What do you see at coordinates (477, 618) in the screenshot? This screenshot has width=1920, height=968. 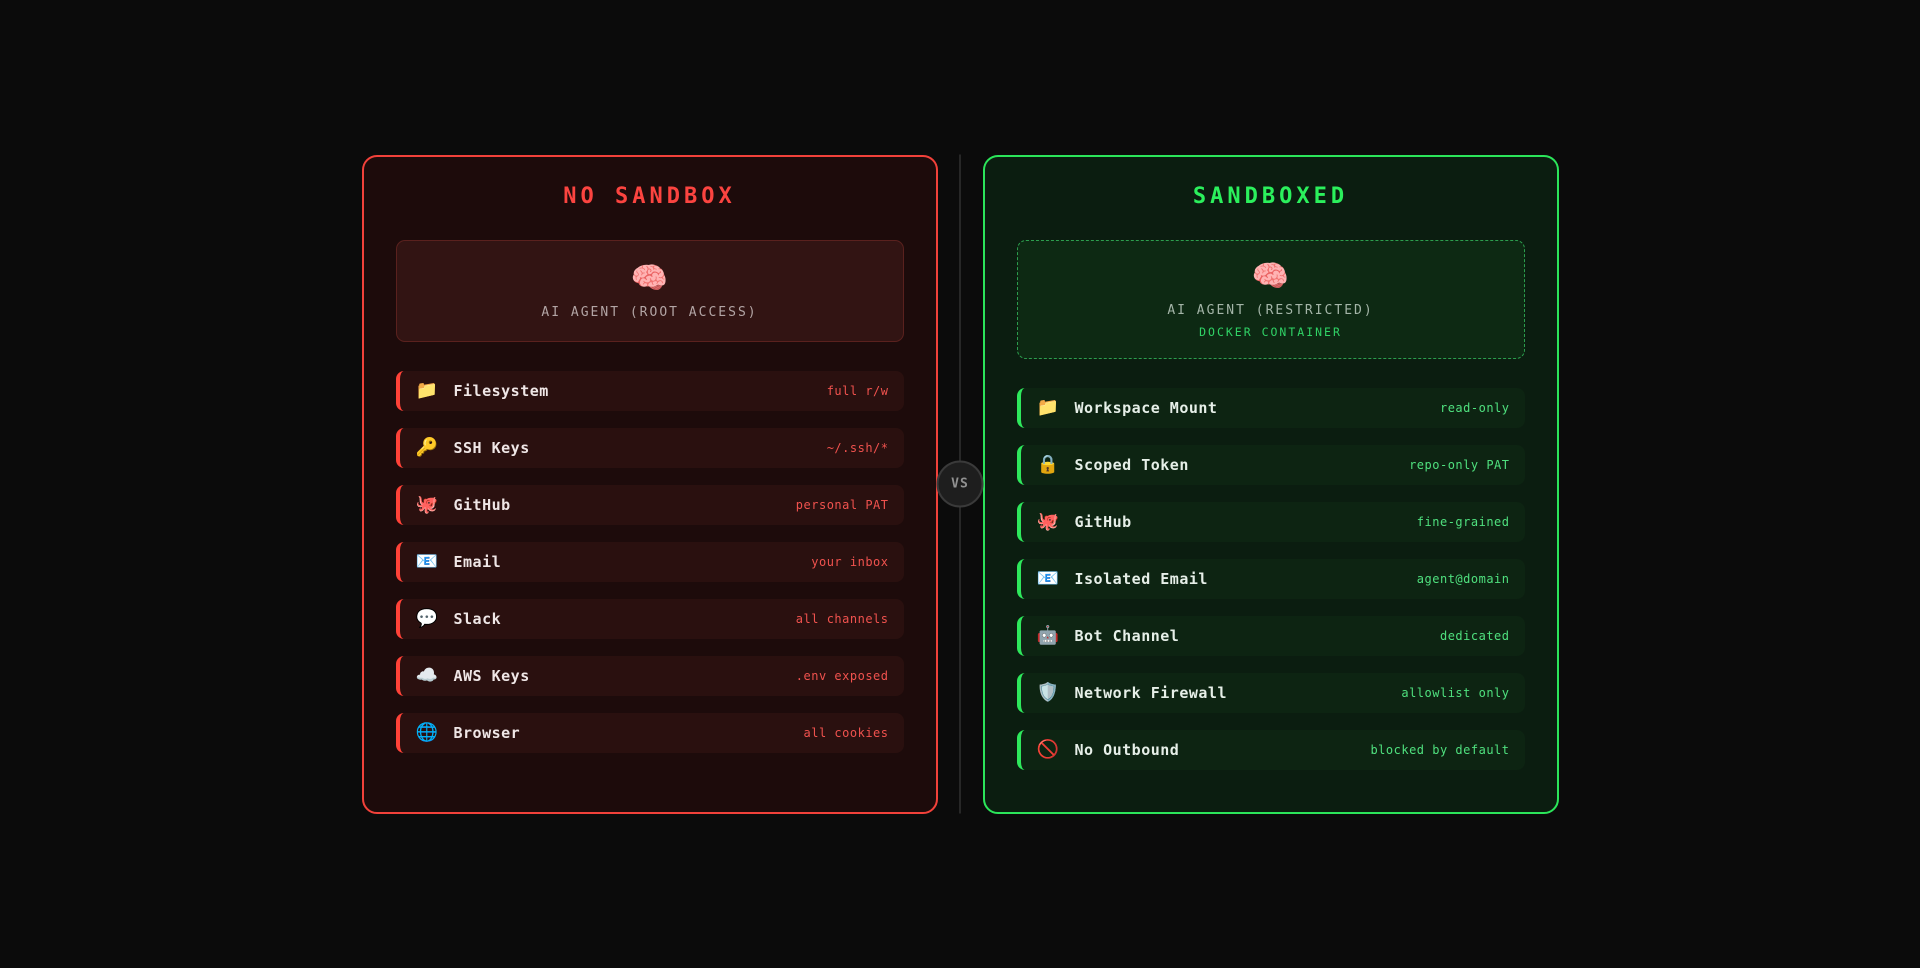 I see `item-label: Slack` at bounding box center [477, 618].